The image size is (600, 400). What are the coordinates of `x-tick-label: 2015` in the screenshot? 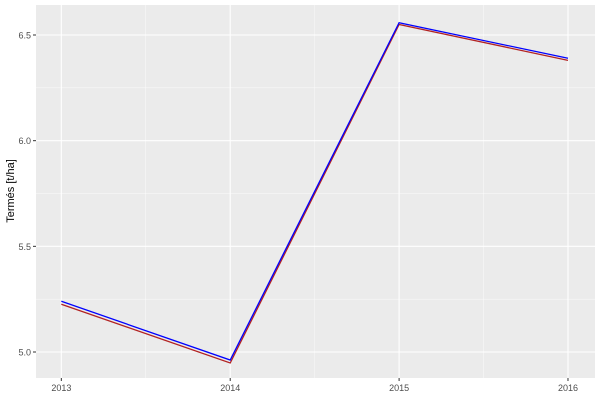 It's located at (399, 388).